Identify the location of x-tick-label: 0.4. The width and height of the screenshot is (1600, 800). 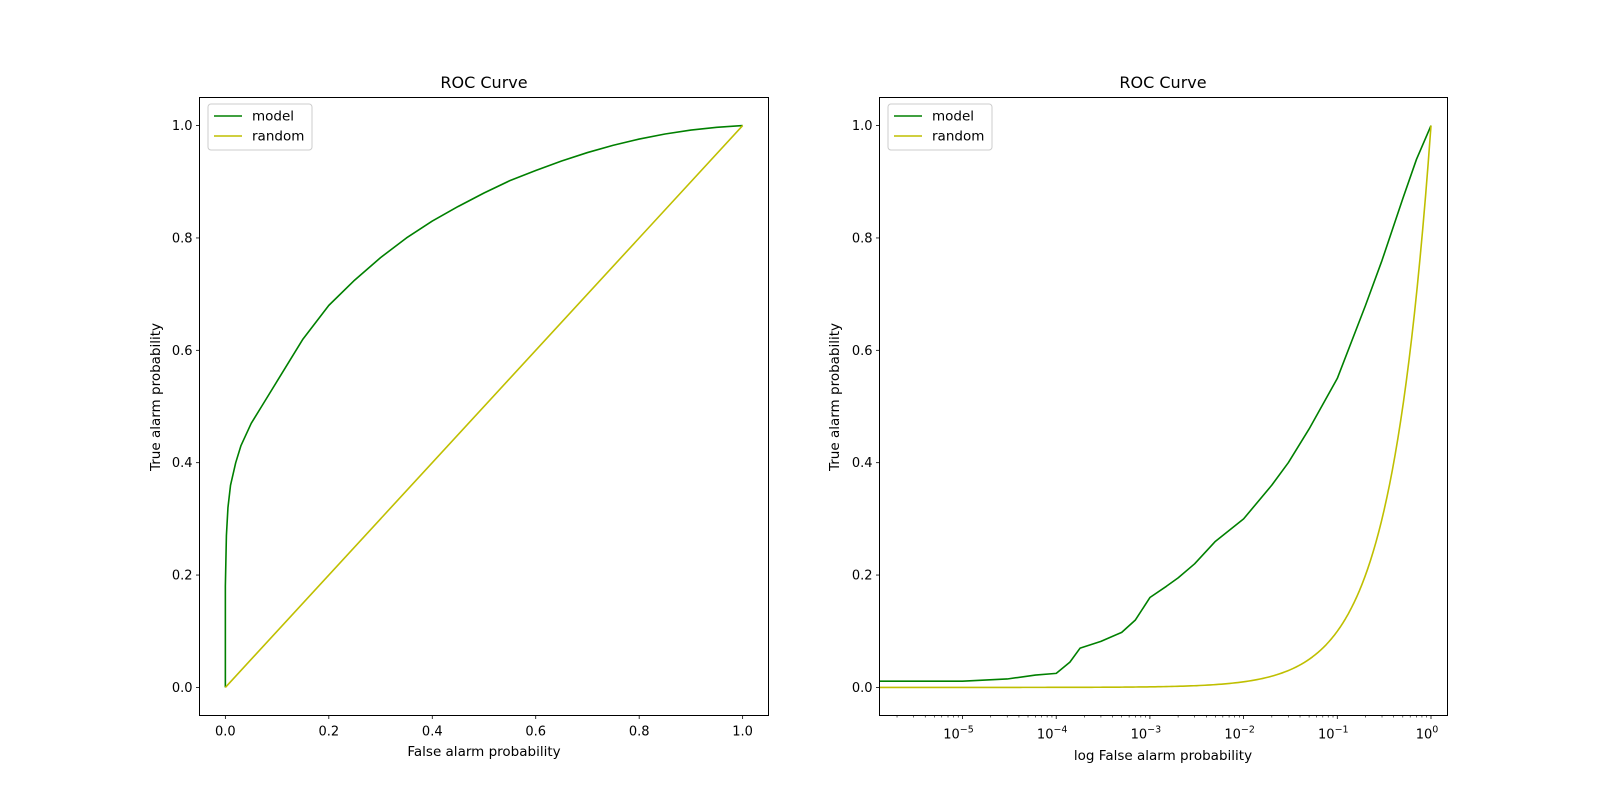
(432, 732).